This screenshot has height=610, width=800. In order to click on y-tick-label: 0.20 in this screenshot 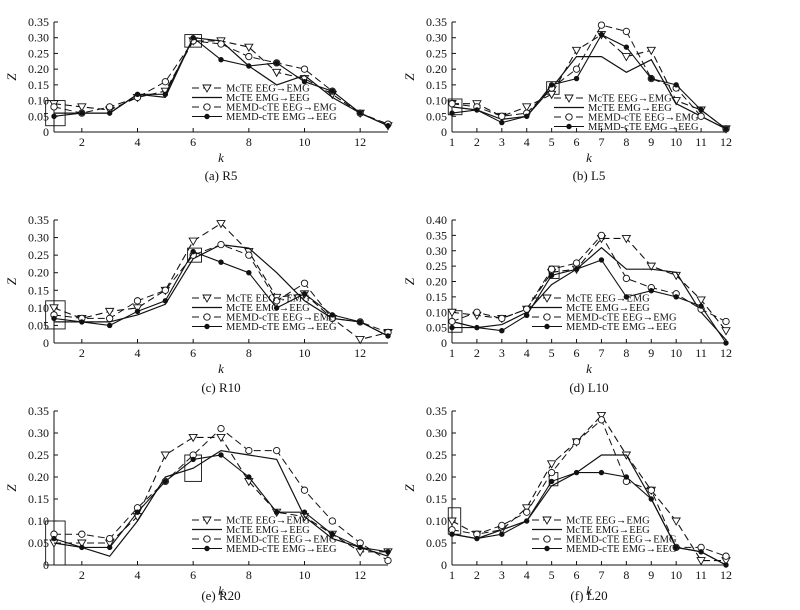, I will do `click(38, 273)`.